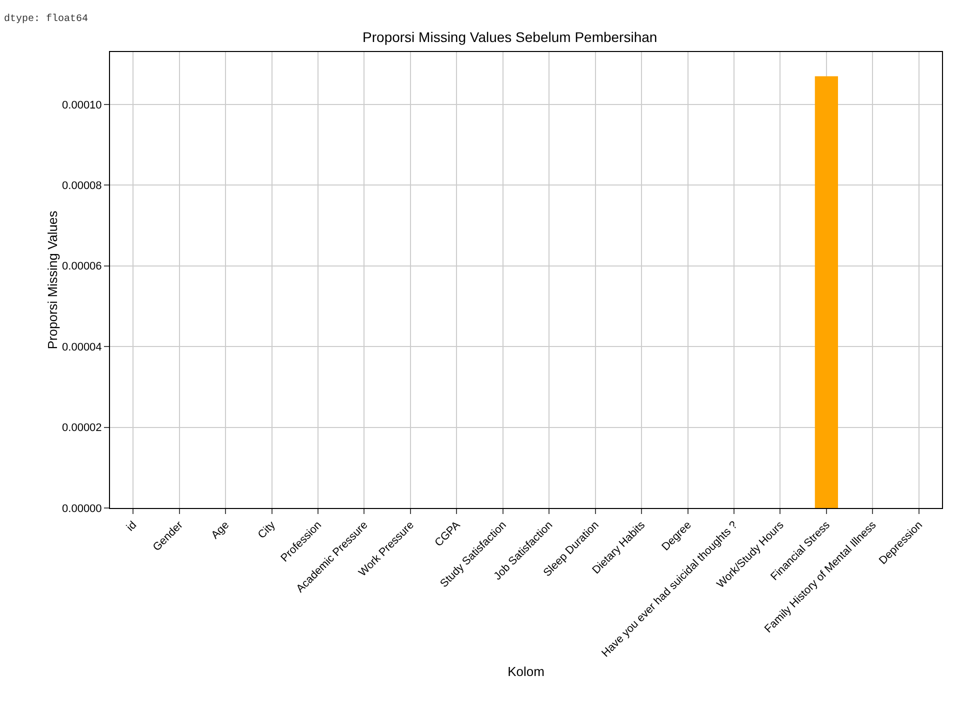  Describe the element at coordinates (82, 508) in the screenshot. I see `y-tick-label: 0.00000` at that location.